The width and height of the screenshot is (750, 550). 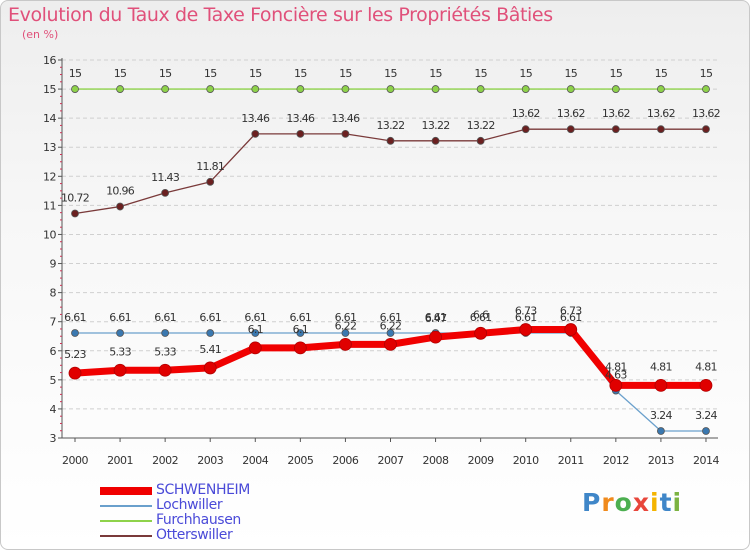 I want to click on y-tick-label: 13, so click(x=49, y=147).